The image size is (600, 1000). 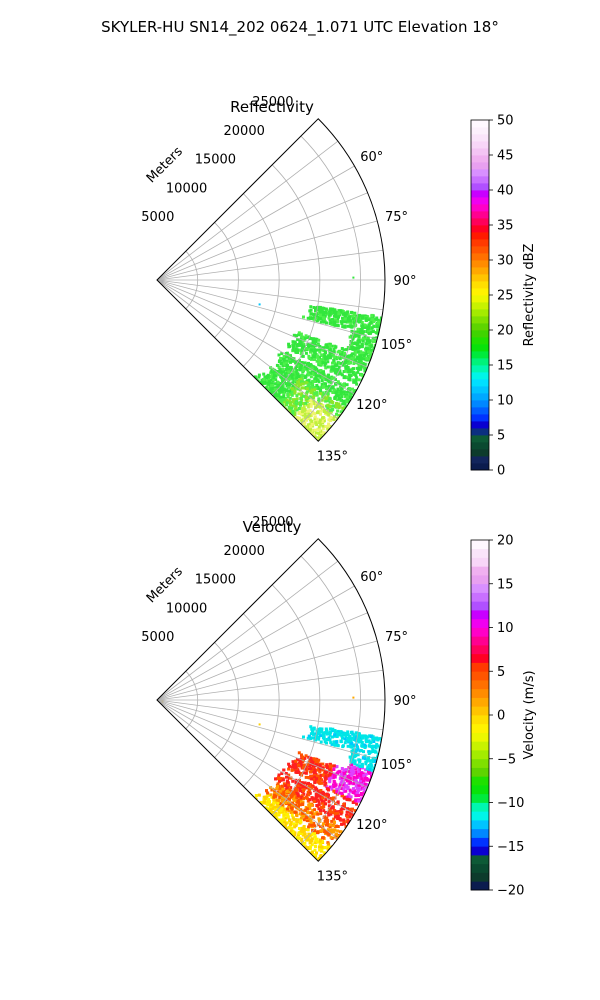 What do you see at coordinates (505, 366) in the screenshot?
I see `colorbar-tick-label: 15` at bounding box center [505, 366].